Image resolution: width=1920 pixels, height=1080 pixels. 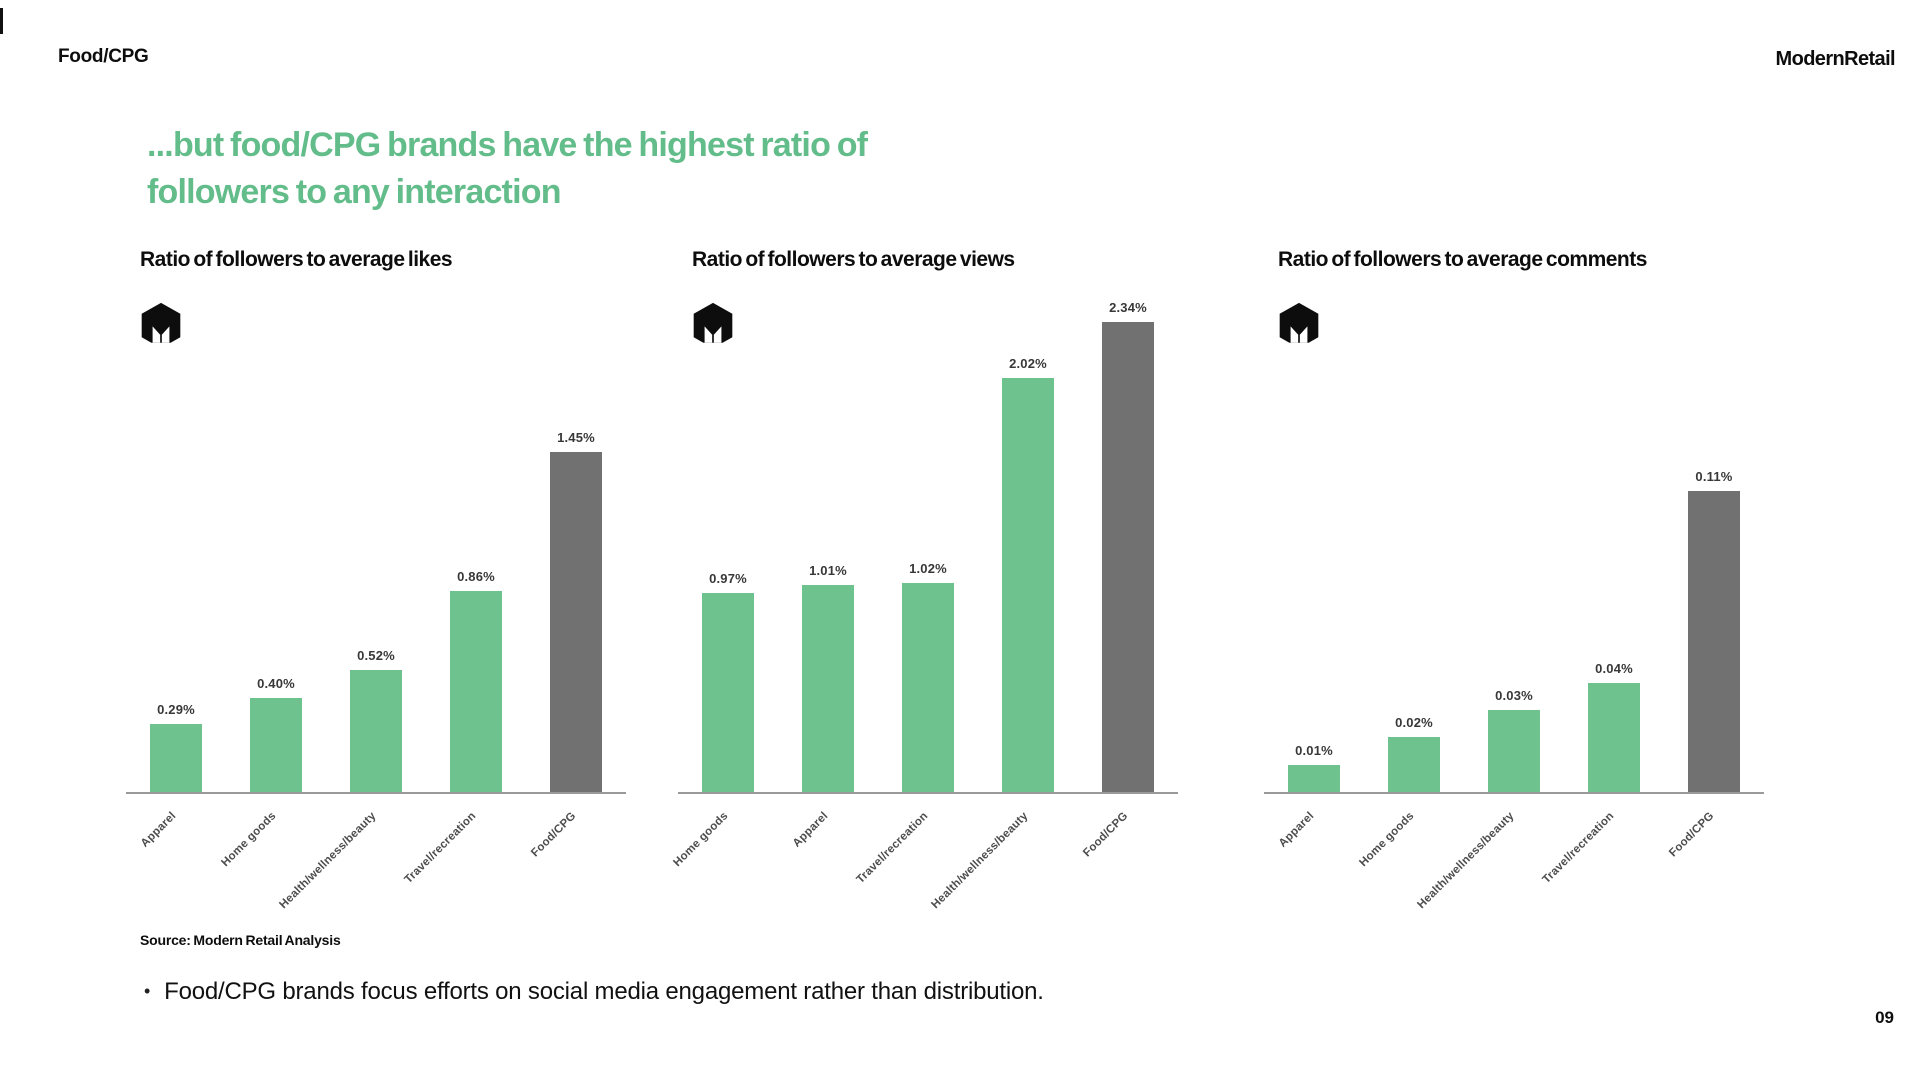 I want to click on plot-area: 0.01% 0.02% 0.03% 0.04% 0.11%, so click(x=1514, y=546).